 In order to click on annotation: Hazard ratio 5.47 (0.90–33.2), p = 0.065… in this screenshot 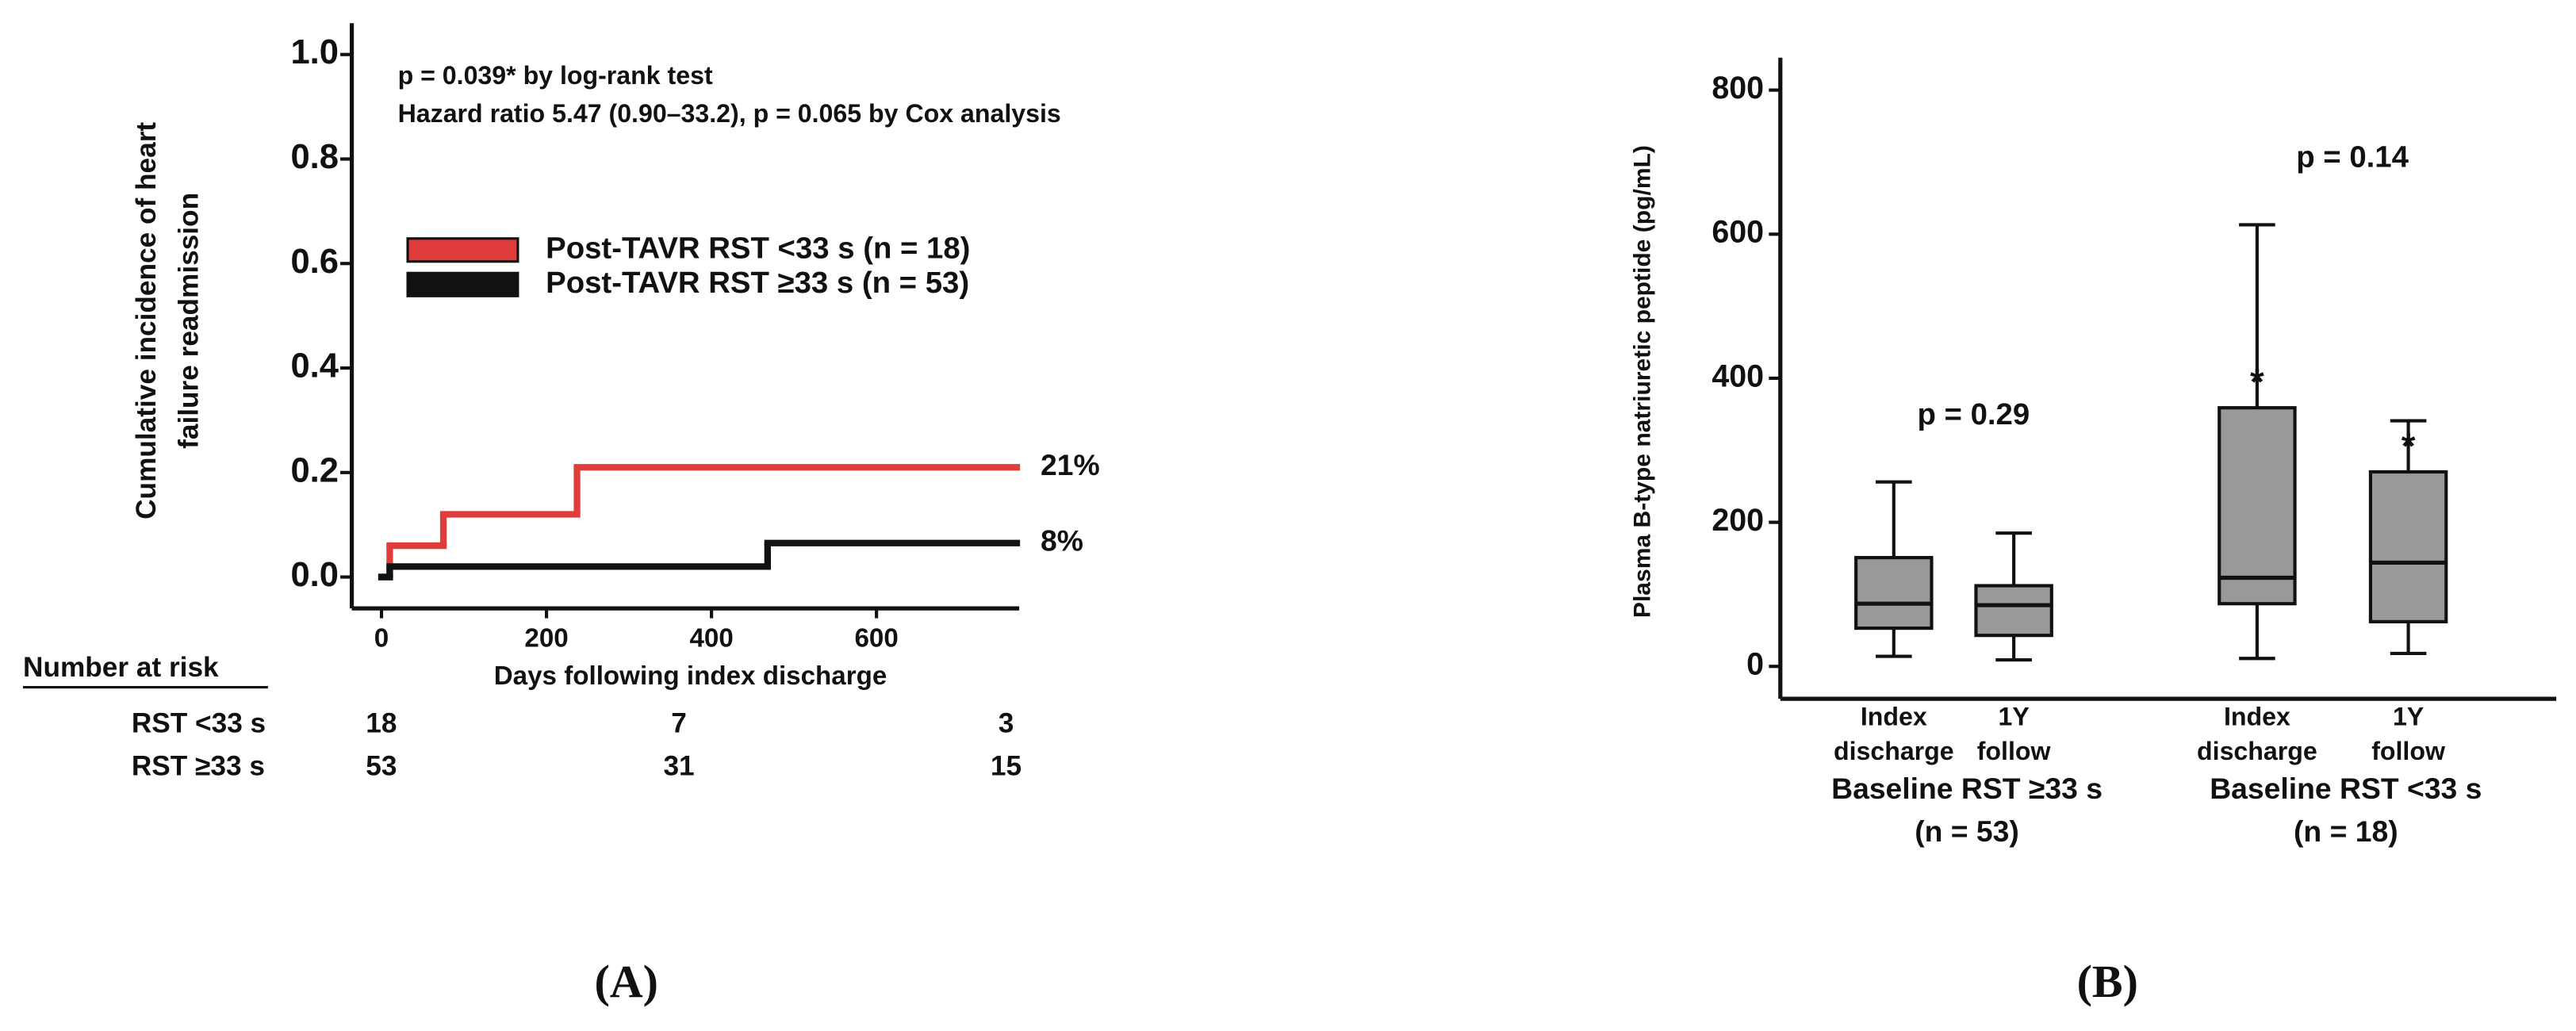, I will do `click(730, 113)`.